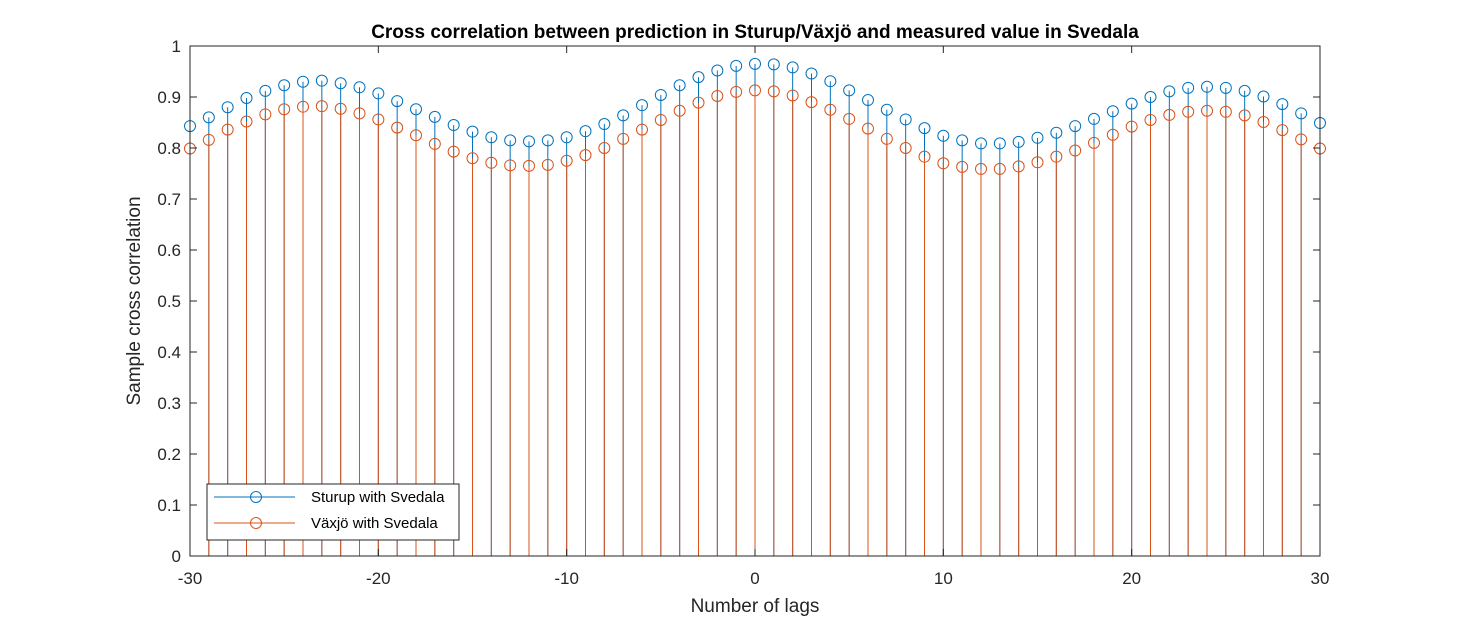 This screenshot has width=1458, height=625. What do you see at coordinates (510, 165) in the screenshot?
I see `marker-vaxjo--13` at bounding box center [510, 165].